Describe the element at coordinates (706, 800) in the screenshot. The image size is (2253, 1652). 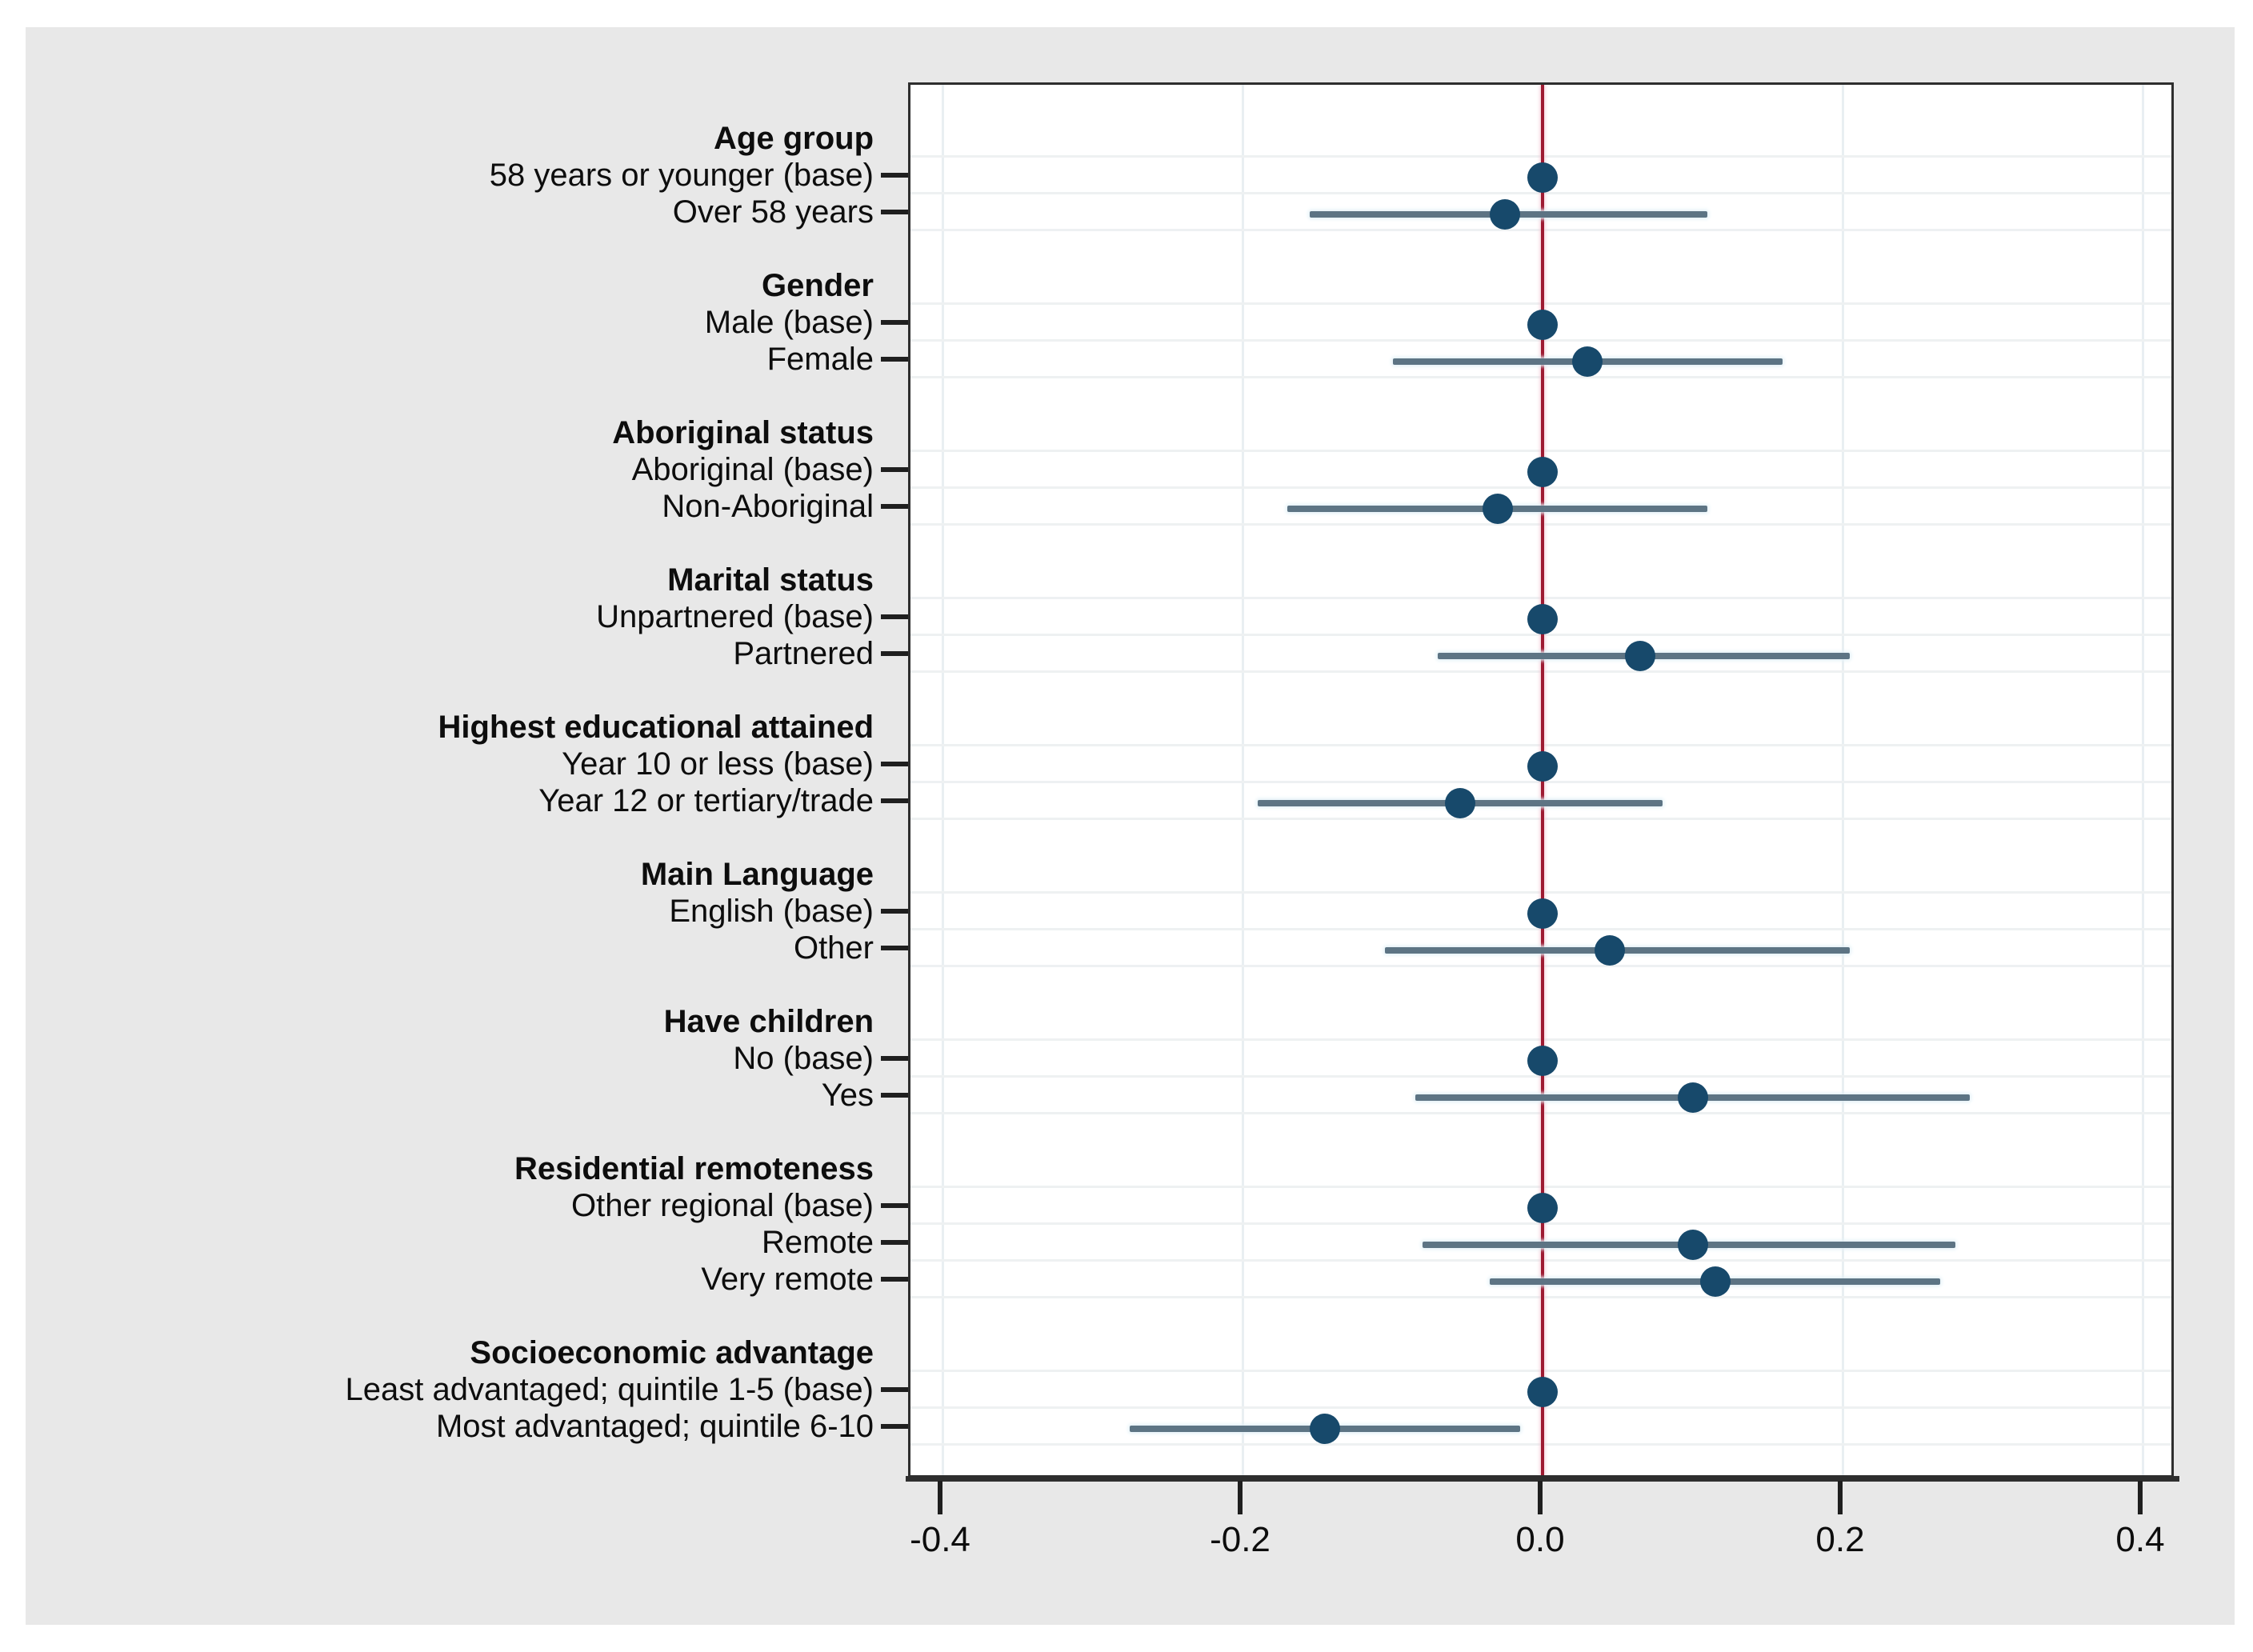
I see `row-label: Year 12 or tertiary/trade` at that location.